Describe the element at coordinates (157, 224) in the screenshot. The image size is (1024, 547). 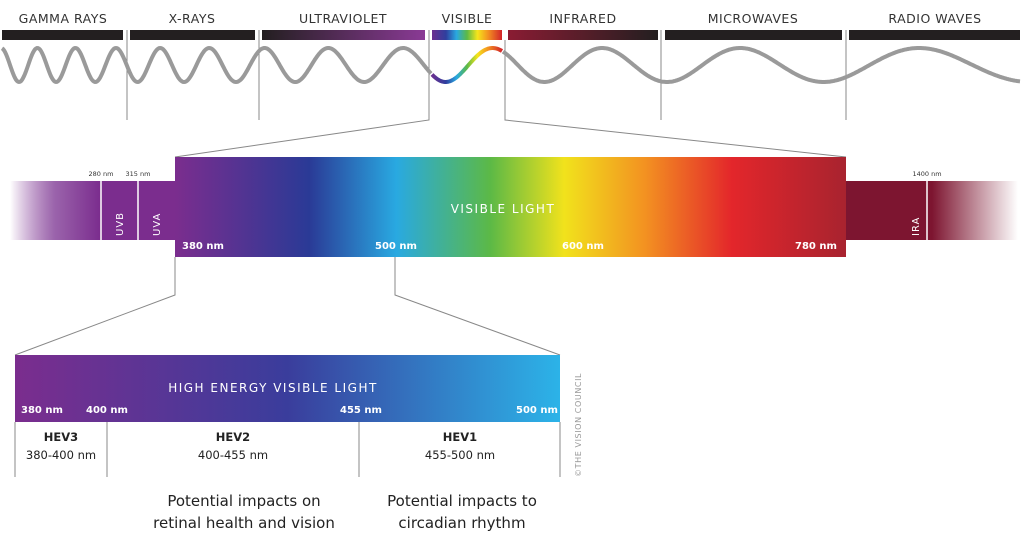
I see `label-uva: UVA` at that location.